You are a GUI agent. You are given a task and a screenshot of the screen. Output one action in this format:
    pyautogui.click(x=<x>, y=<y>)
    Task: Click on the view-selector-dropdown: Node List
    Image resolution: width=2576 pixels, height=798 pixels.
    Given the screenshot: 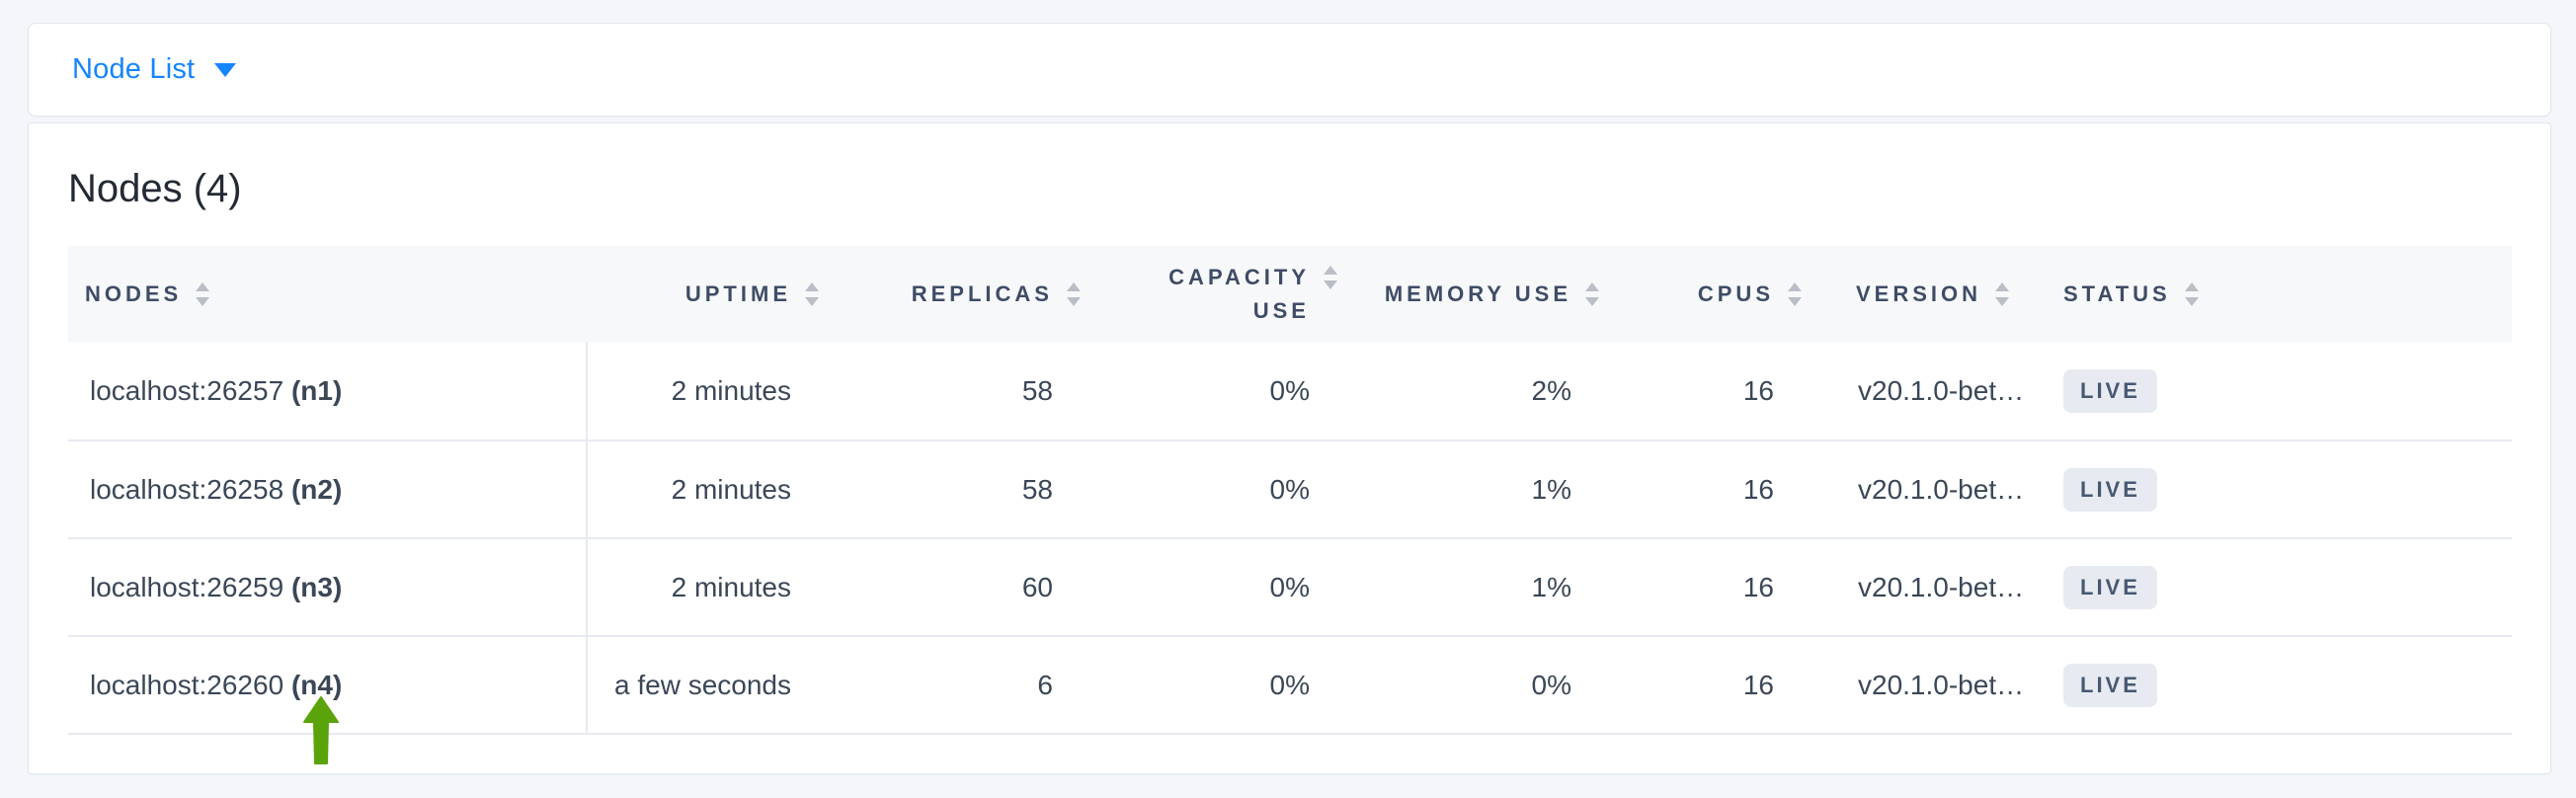 What is the action you would take?
    pyautogui.click(x=154, y=69)
    